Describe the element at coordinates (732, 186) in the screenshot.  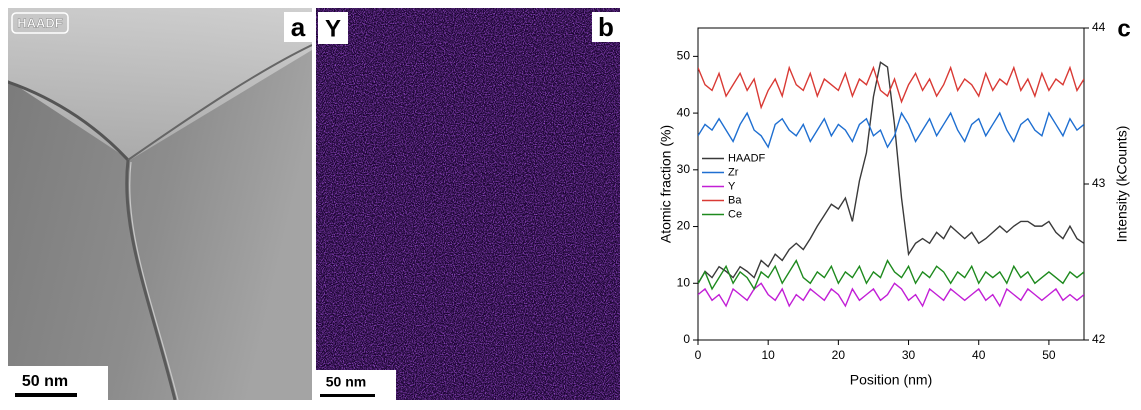
I see `legend-label: Y` at that location.